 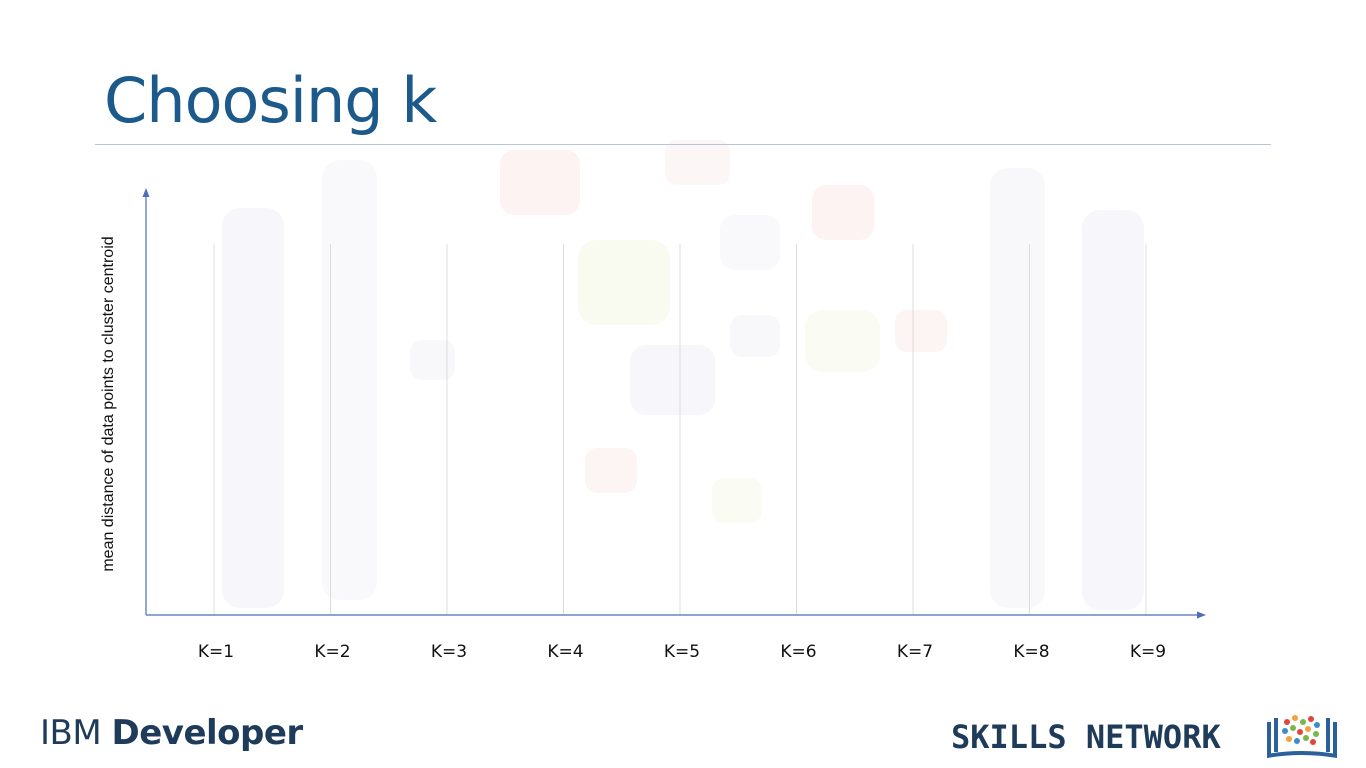 What do you see at coordinates (1148, 652) in the screenshot?
I see `x-tick-label: K=9` at bounding box center [1148, 652].